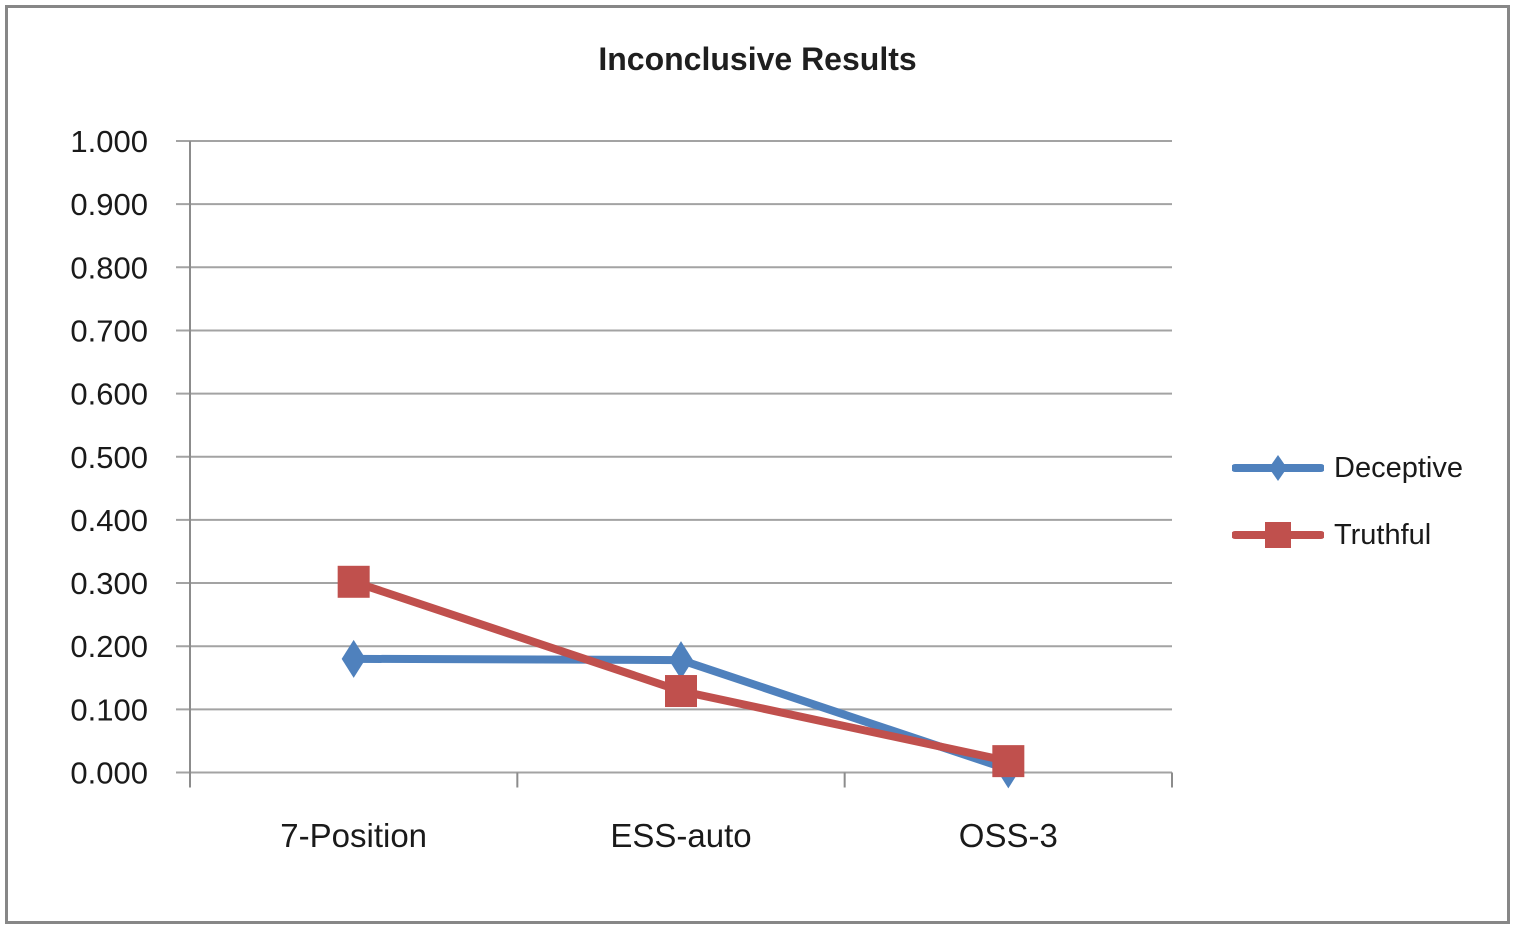  I want to click on y-tick-label: 1.000, so click(109, 141).